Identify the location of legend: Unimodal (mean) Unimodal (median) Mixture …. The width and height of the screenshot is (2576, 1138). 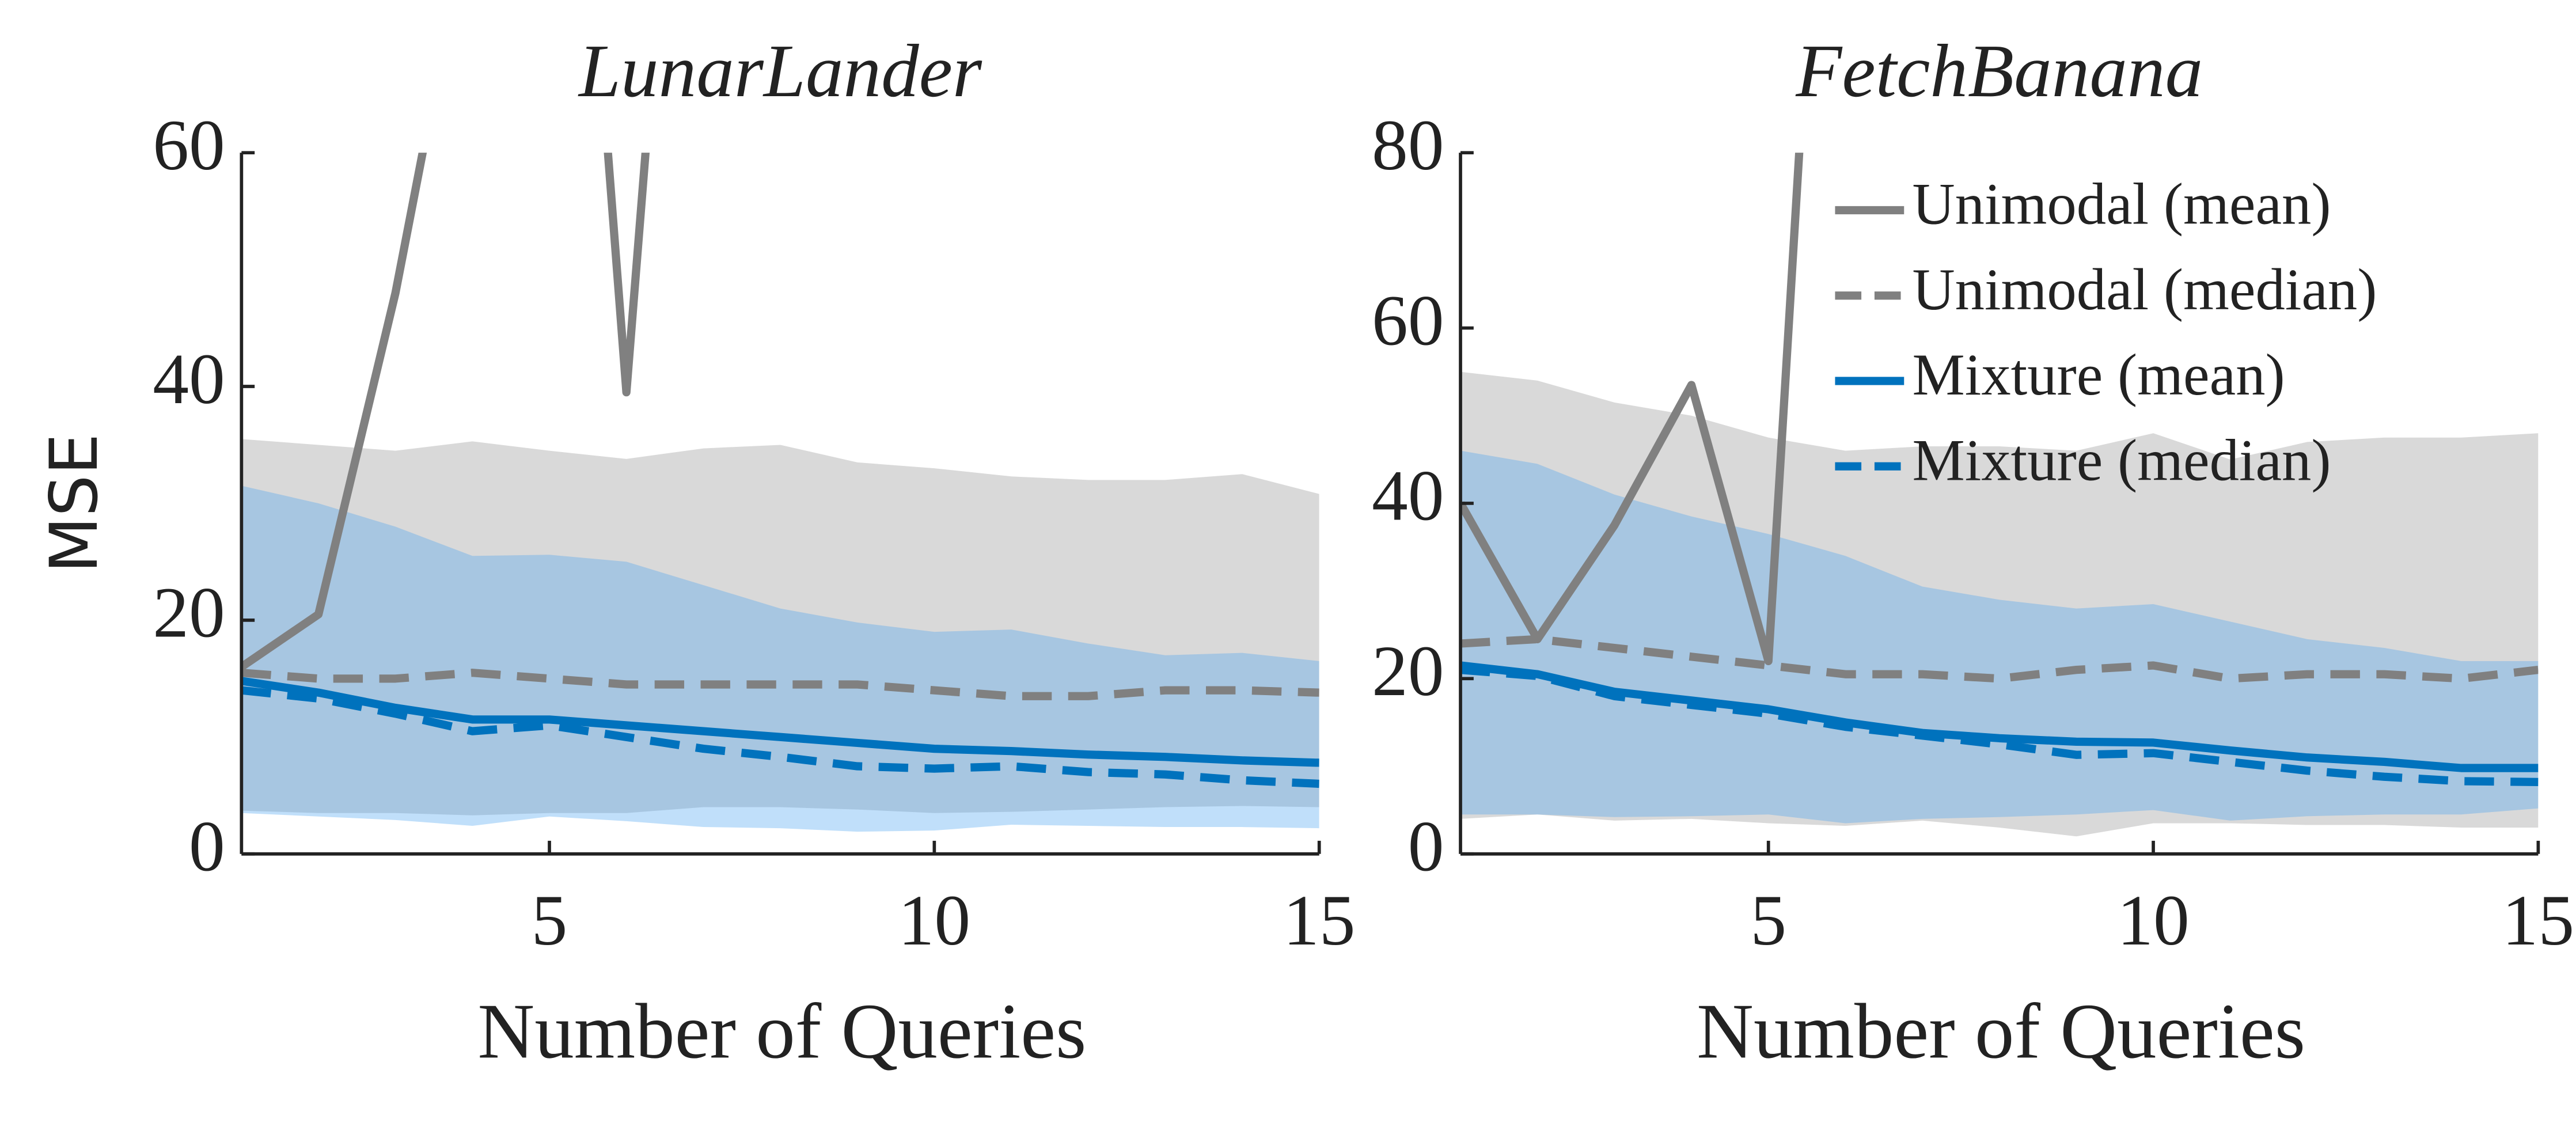
(2106, 332).